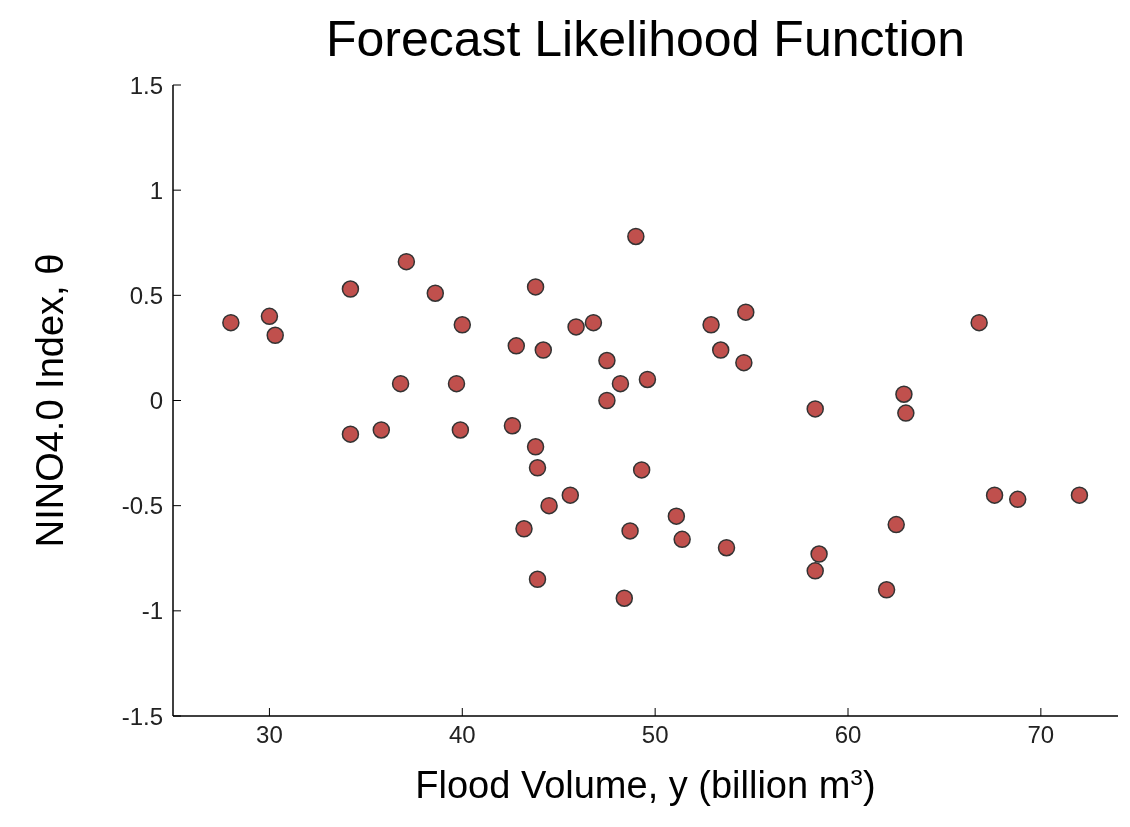 The height and width of the screenshot is (827, 1130). Describe the element at coordinates (1041, 735) in the screenshot. I see `x-tick-label: 70` at that location.